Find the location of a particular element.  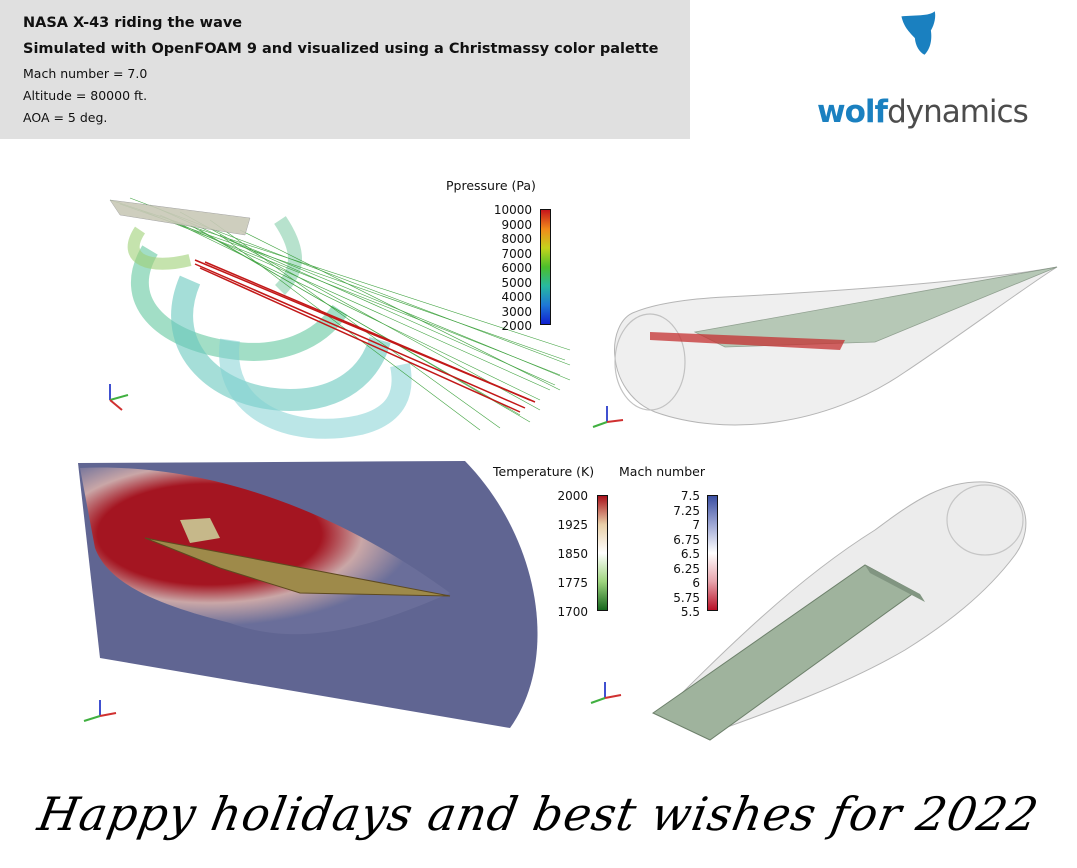

title: NASA X-43 riding the wave is located at coordinates (133, 23).